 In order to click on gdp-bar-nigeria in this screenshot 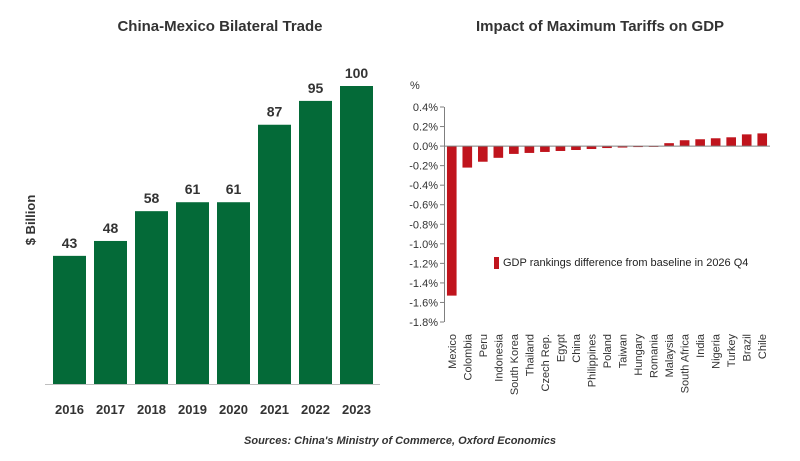, I will do `click(715, 142)`.